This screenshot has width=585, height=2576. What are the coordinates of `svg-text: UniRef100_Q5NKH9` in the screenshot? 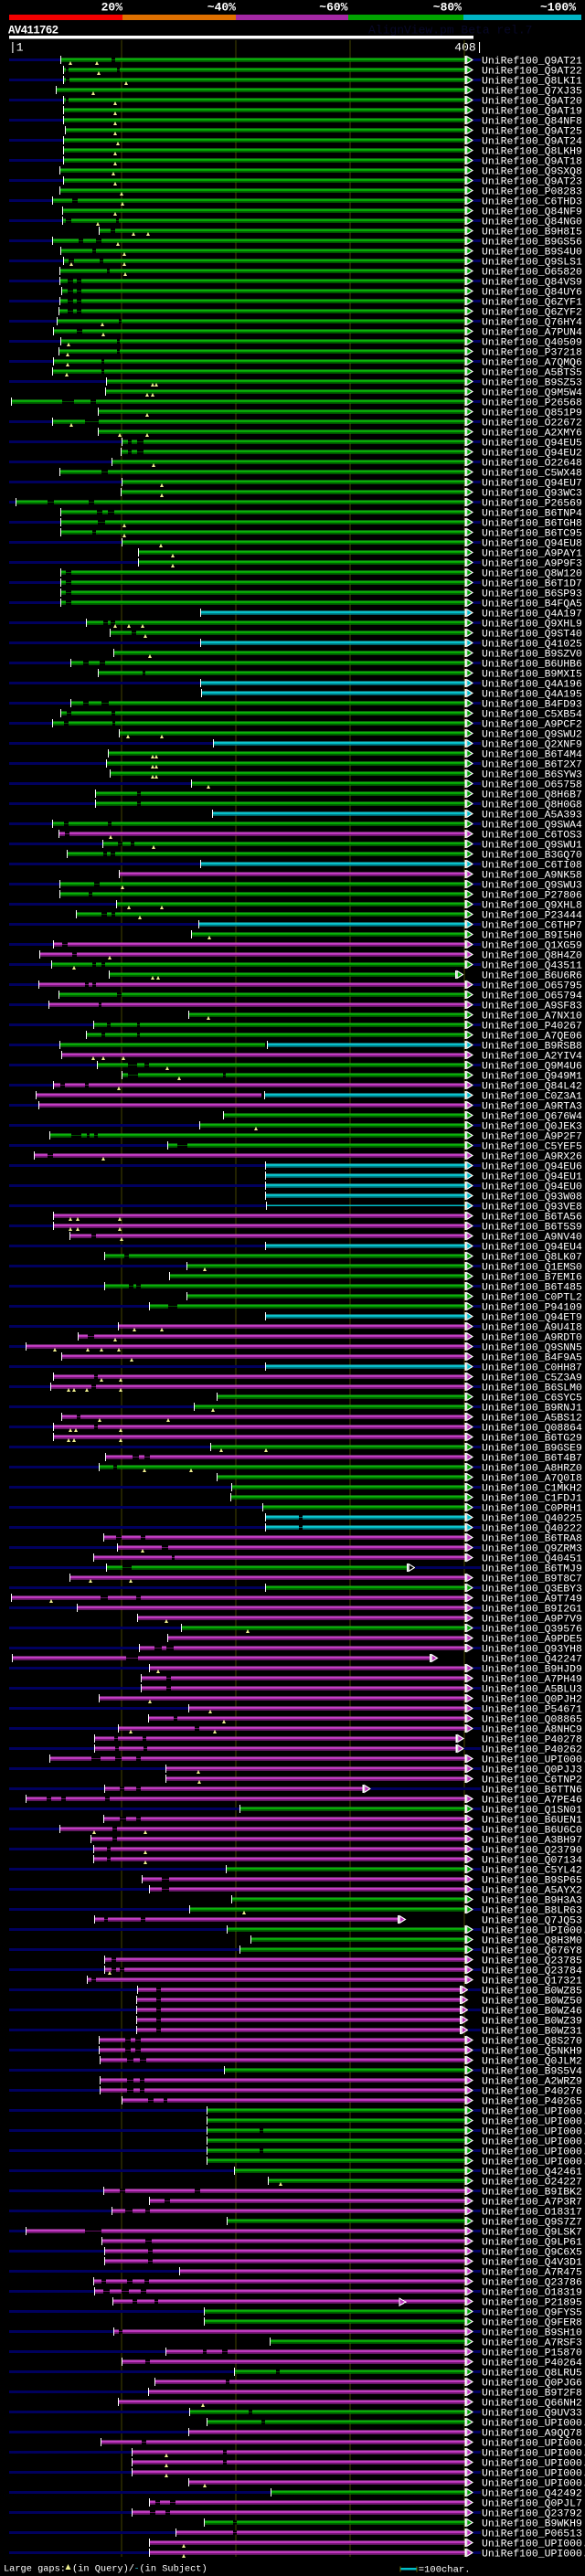 It's located at (532, 2052).